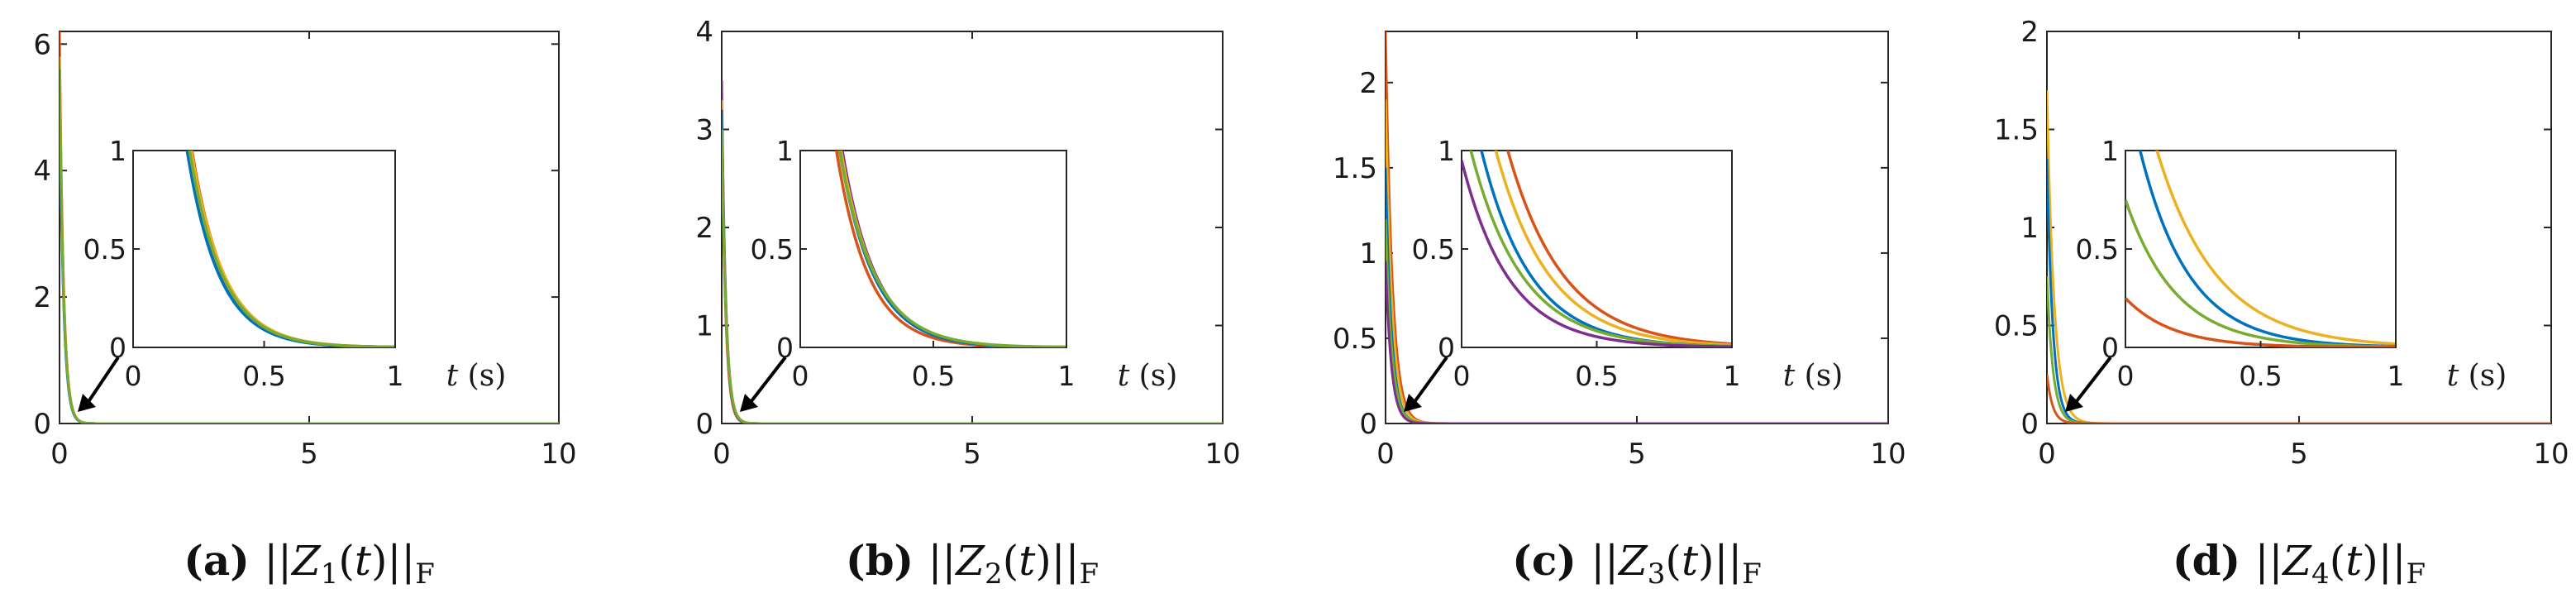 The width and height of the screenshot is (2576, 603). What do you see at coordinates (704, 130) in the screenshot?
I see `y-tick-label: 3` at bounding box center [704, 130].